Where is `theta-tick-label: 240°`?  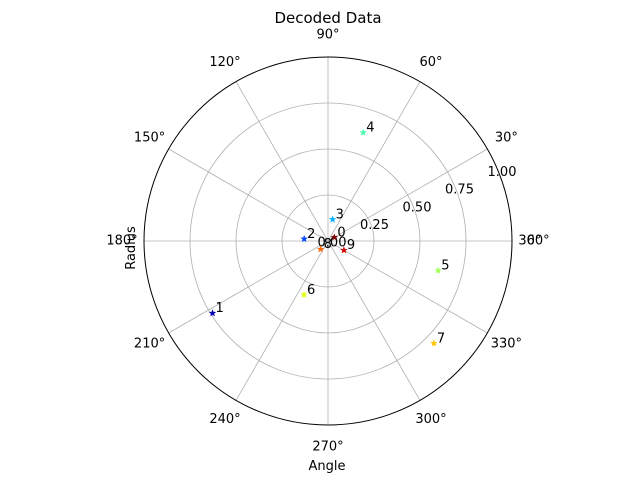
theta-tick-label: 240° is located at coordinates (224, 419).